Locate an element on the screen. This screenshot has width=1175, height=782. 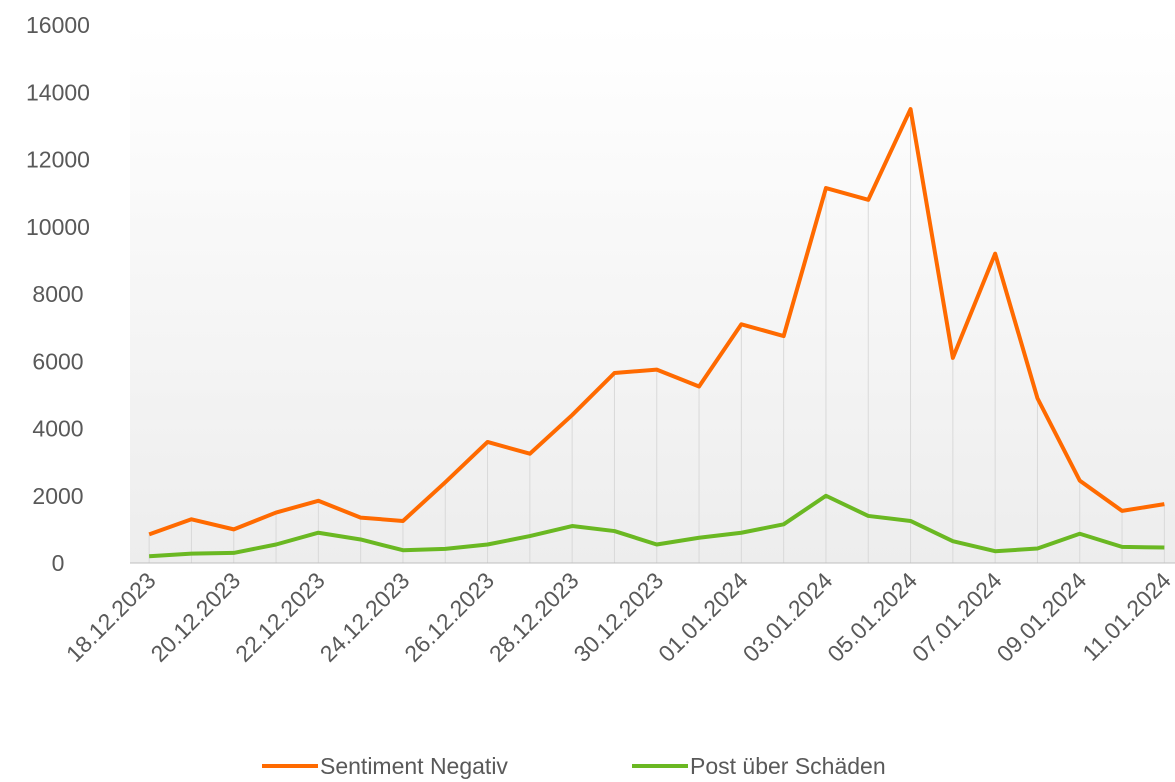
y-tick-label: 14000 is located at coordinates (58, 92).